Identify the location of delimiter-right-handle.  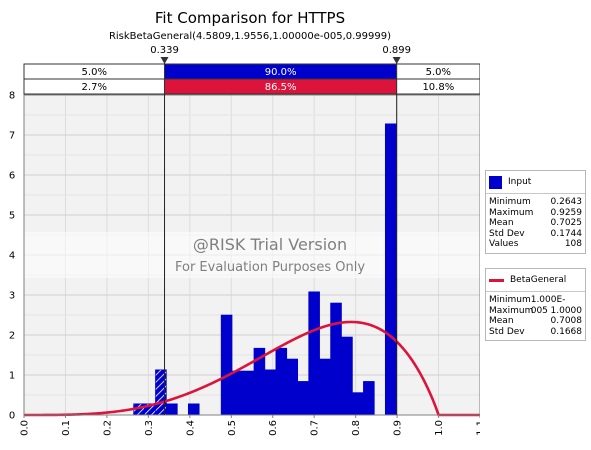
(396, 60).